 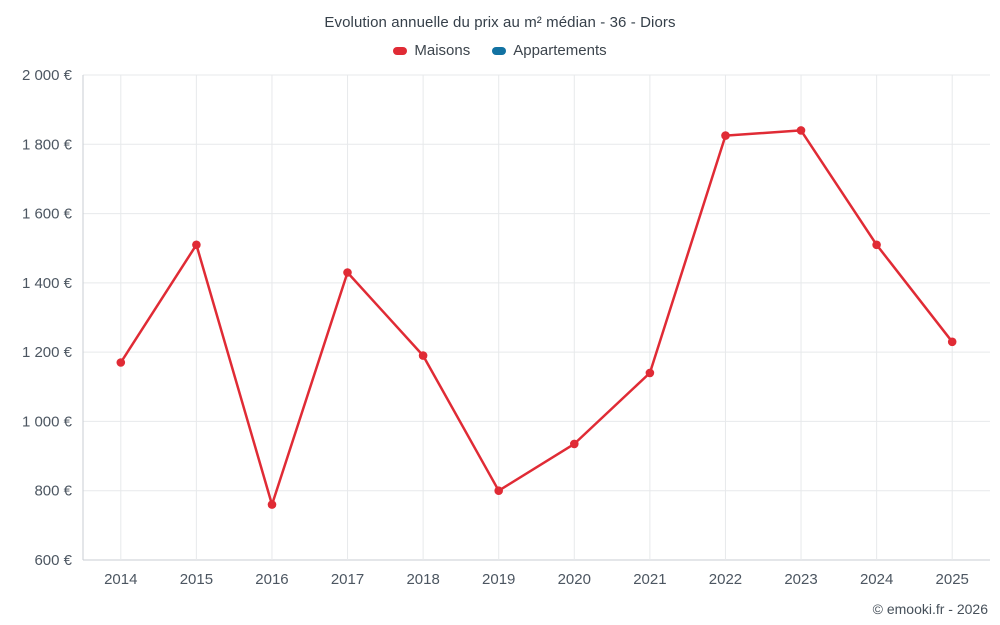 What do you see at coordinates (800, 579) in the screenshot?
I see `x-axis-tick-label: 2023` at bounding box center [800, 579].